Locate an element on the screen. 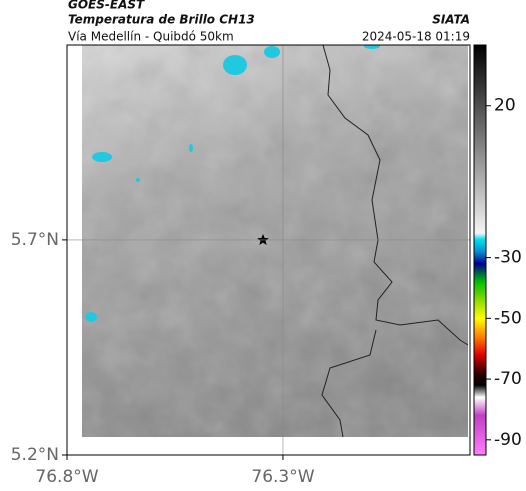  y-tick-label: 5.2°N is located at coordinates (35, 455).